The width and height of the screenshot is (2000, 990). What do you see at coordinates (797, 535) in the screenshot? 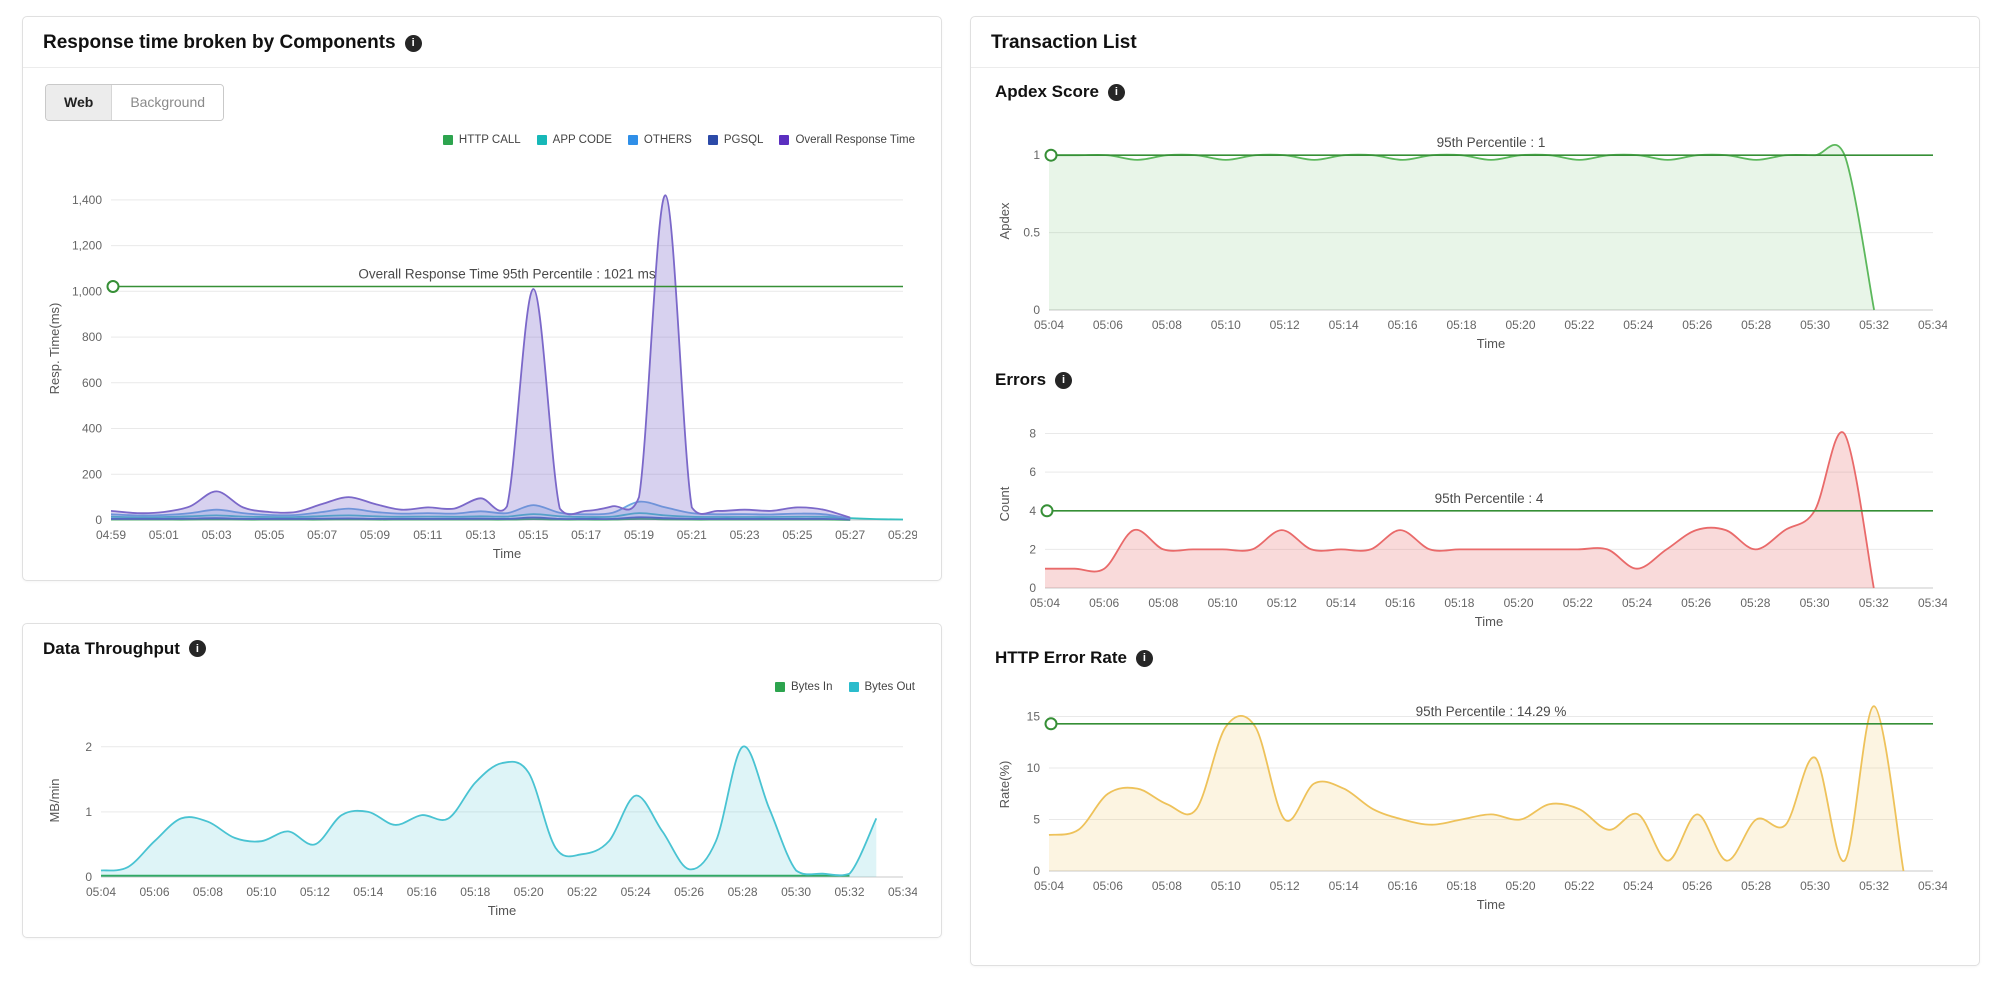
I see `svg-text: 05:25` at bounding box center [797, 535].